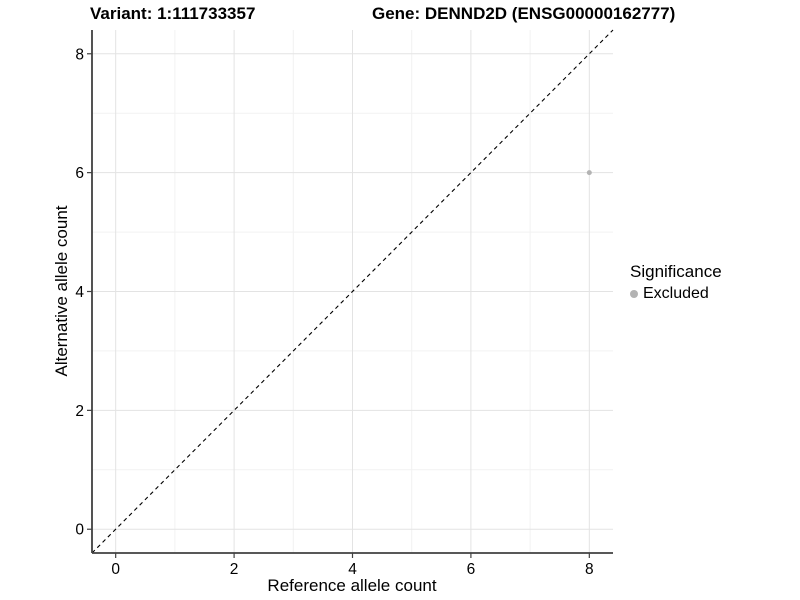 This screenshot has height=600, width=800. What do you see at coordinates (352, 585) in the screenshot?
I see `x-axis-title: Reference allele count` at bounding box center [352, 585].